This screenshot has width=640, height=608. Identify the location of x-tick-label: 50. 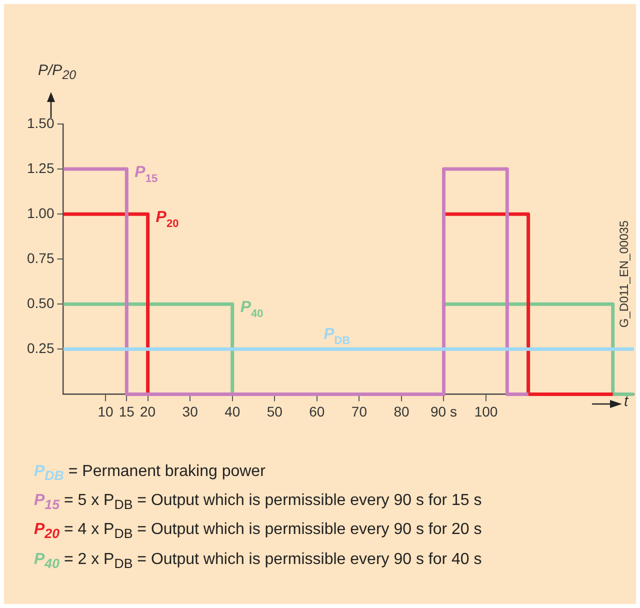
(274, 411).